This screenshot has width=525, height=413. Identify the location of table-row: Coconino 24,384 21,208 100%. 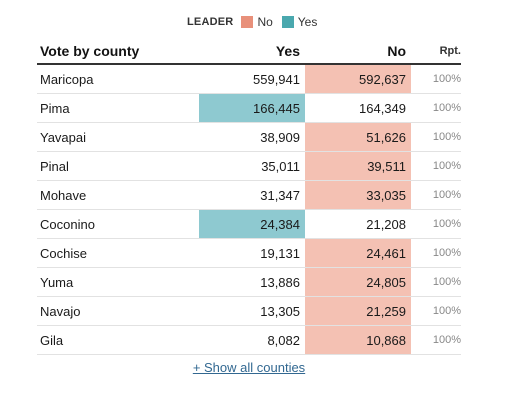
(249, 224).